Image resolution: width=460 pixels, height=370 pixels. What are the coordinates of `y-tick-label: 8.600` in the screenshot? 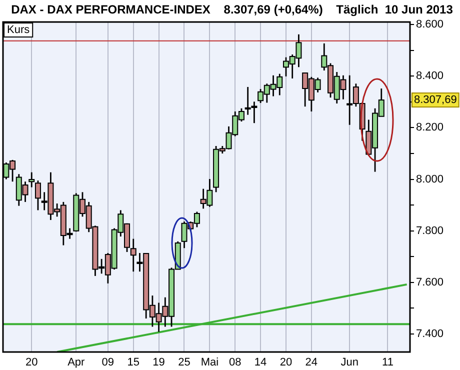 It's located at (430, 24).